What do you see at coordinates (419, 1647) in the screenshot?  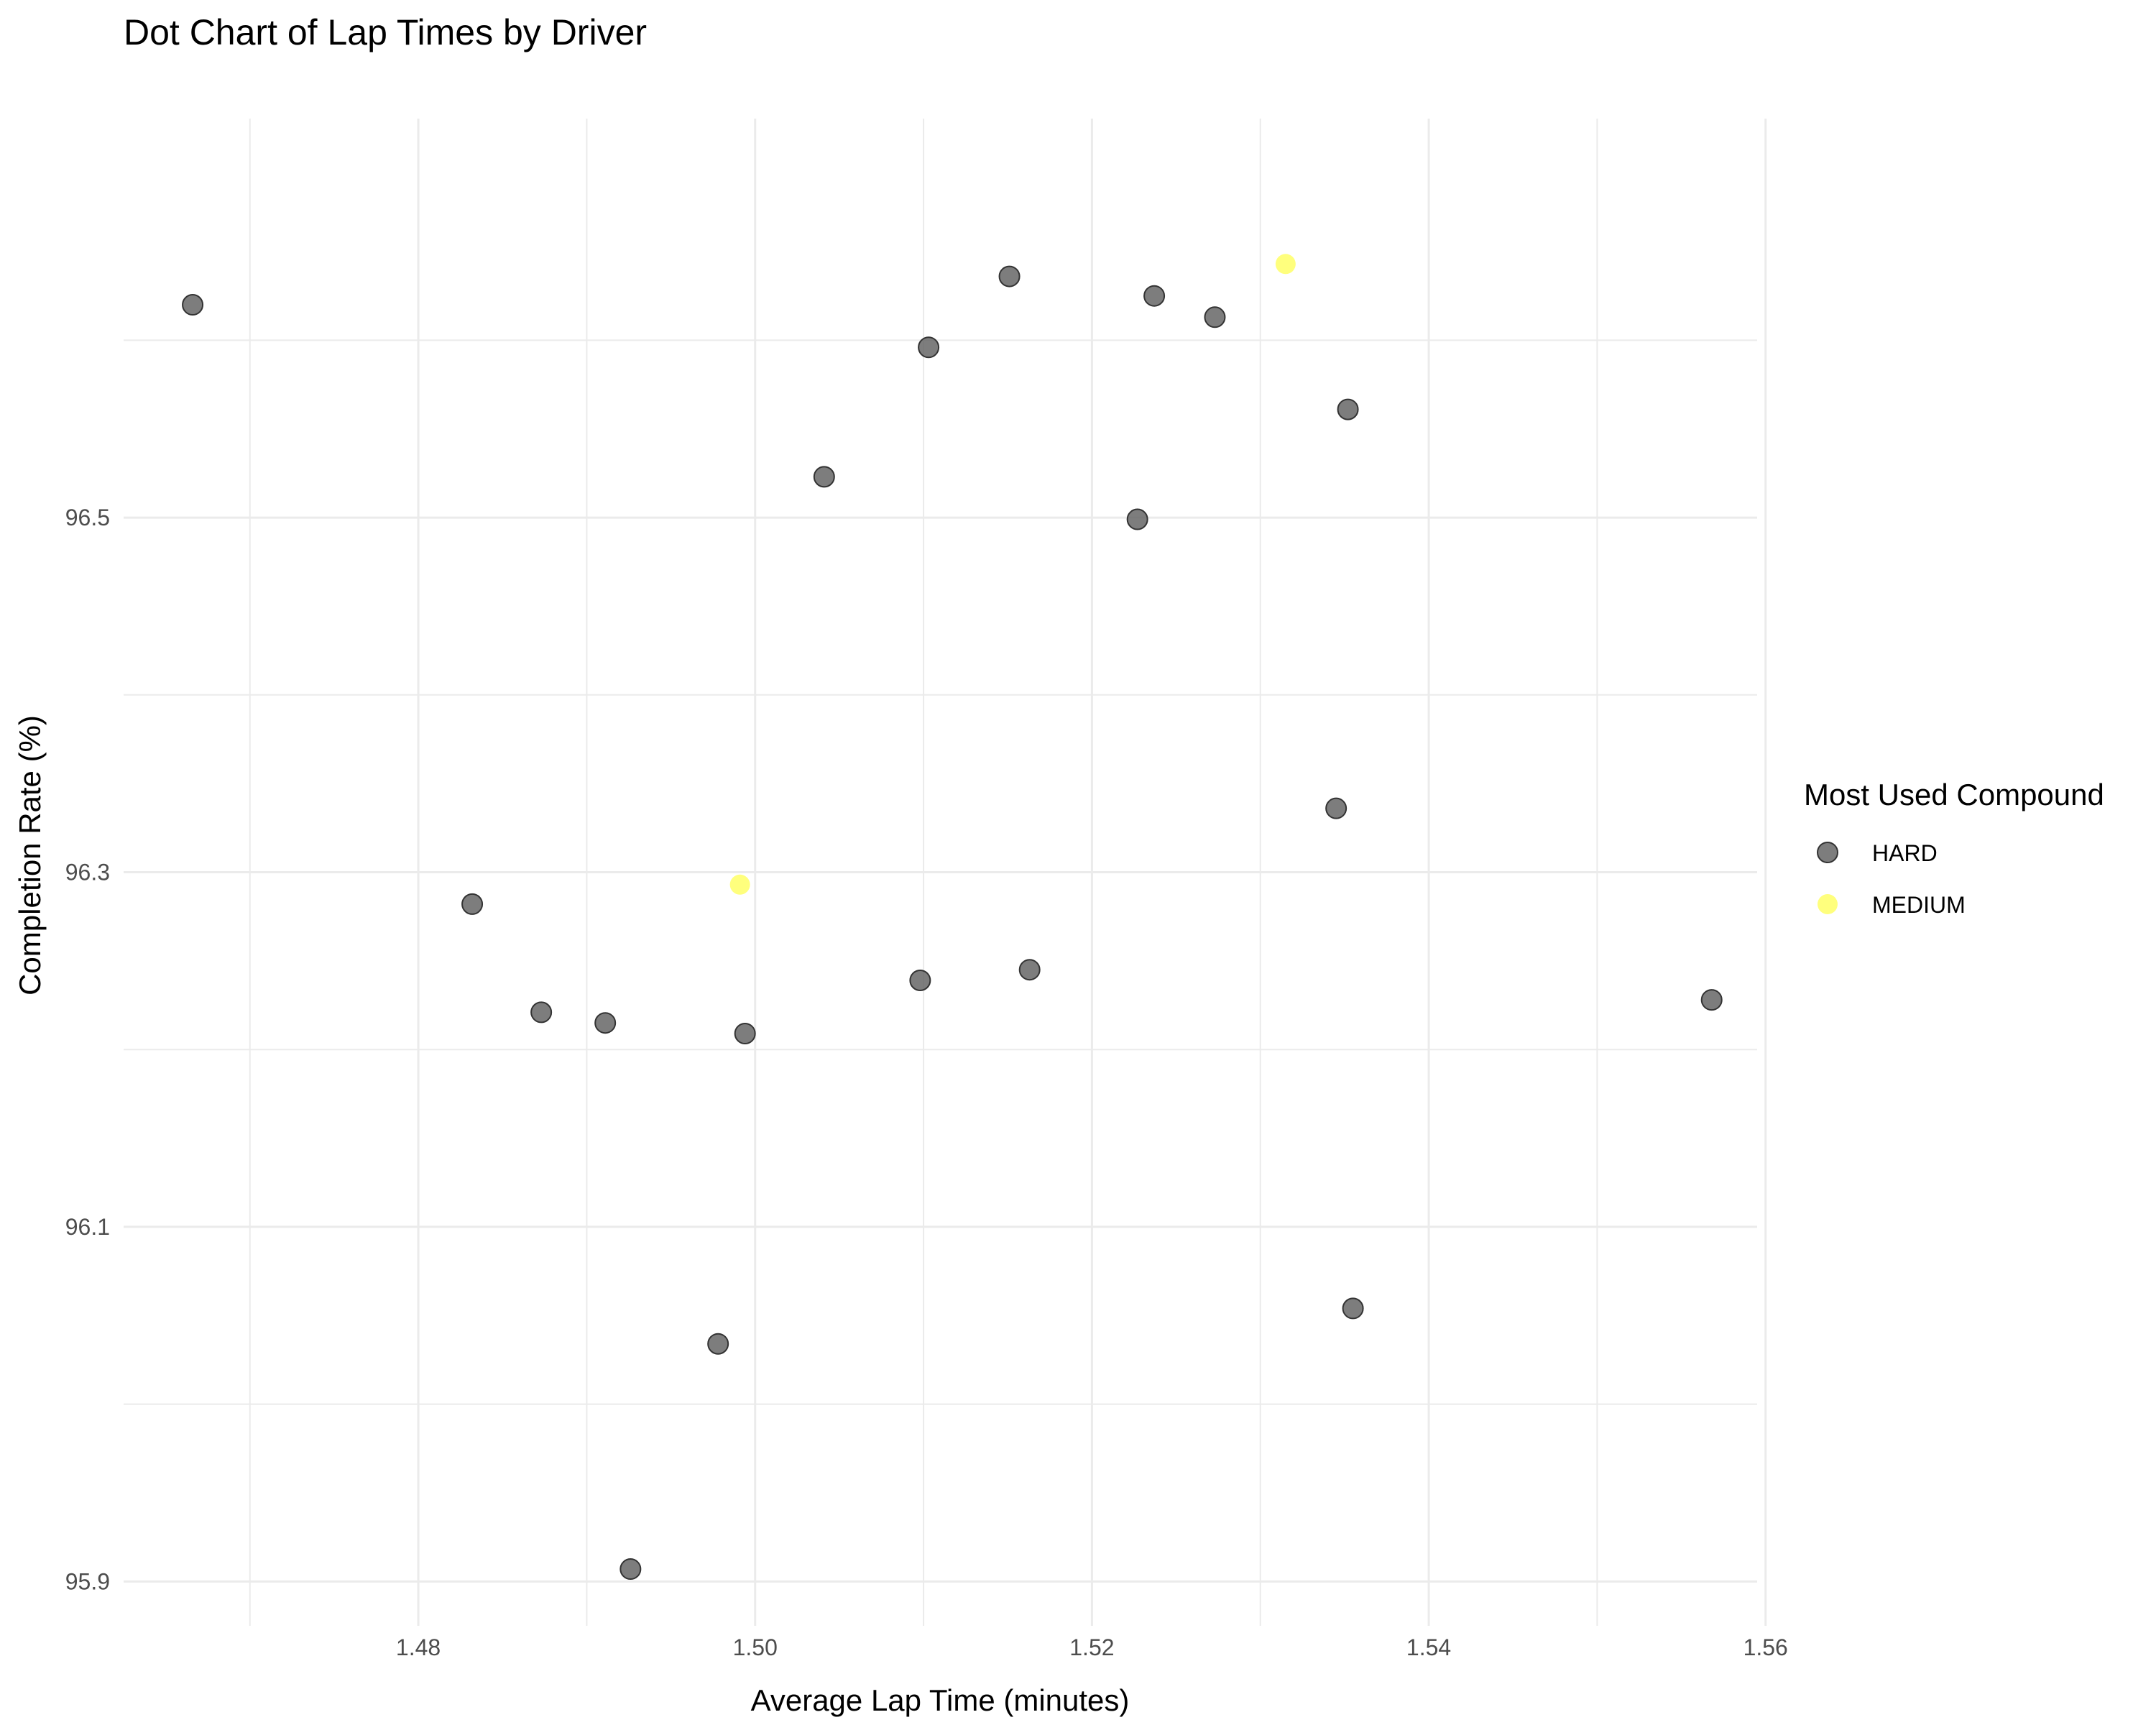 I see `x-tick-label: 1.48` at bounding box center [419, 1647].